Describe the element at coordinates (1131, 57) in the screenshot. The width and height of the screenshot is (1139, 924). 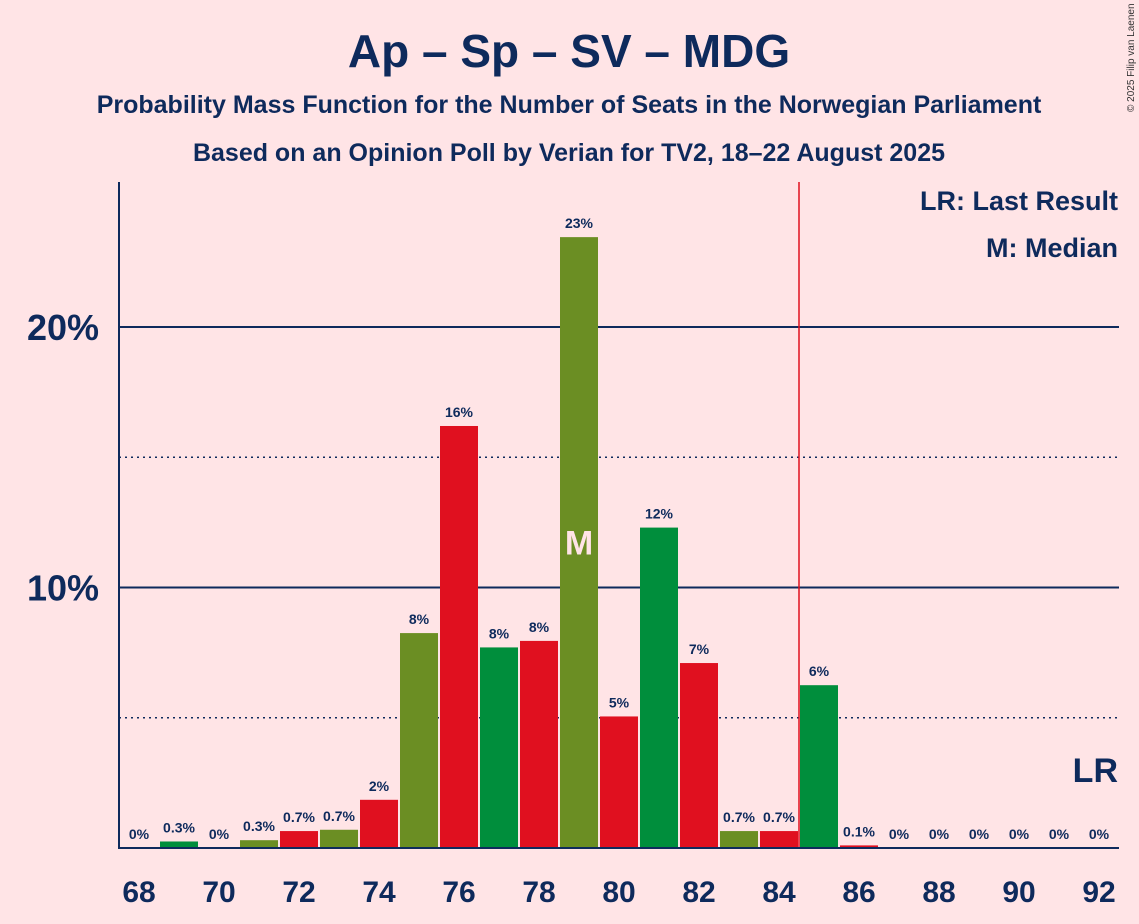
I see `copyright-note: © 2025 Filip van Laenen` at that location.